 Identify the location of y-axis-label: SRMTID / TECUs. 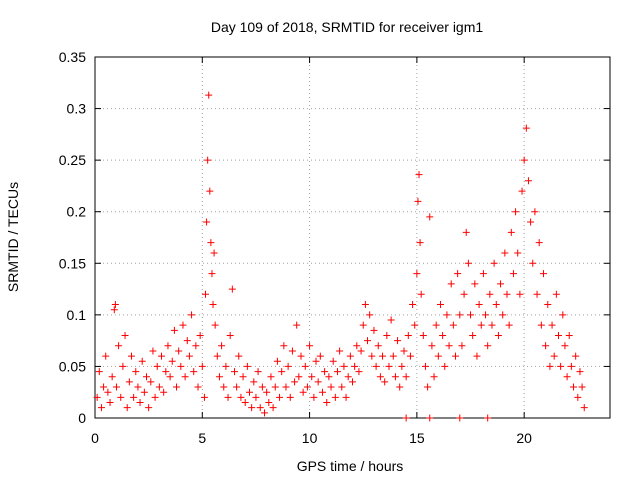
(13, 237).